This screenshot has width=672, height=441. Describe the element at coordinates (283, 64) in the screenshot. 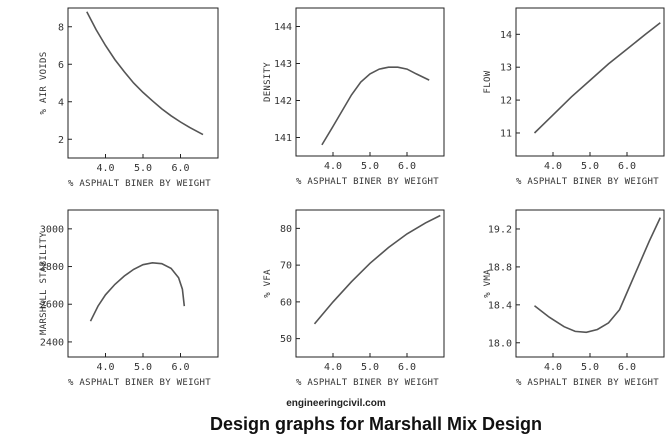

I see `y-tick-label: 143` at that location.